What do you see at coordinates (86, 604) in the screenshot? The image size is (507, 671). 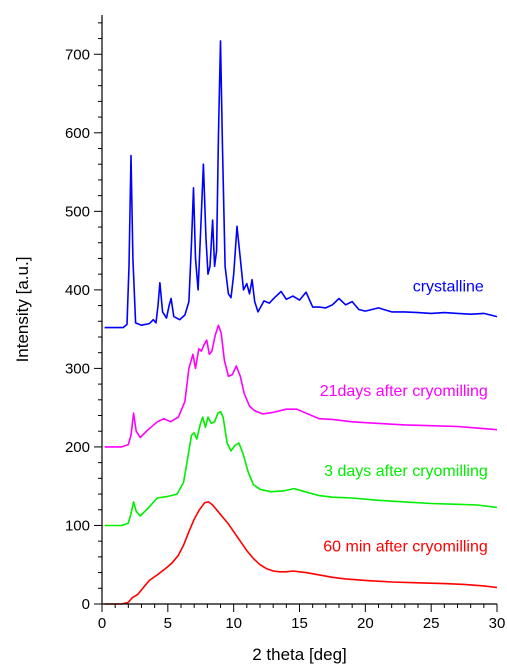 I see `y-tick-label: 0` at bounding box center [86, 604].